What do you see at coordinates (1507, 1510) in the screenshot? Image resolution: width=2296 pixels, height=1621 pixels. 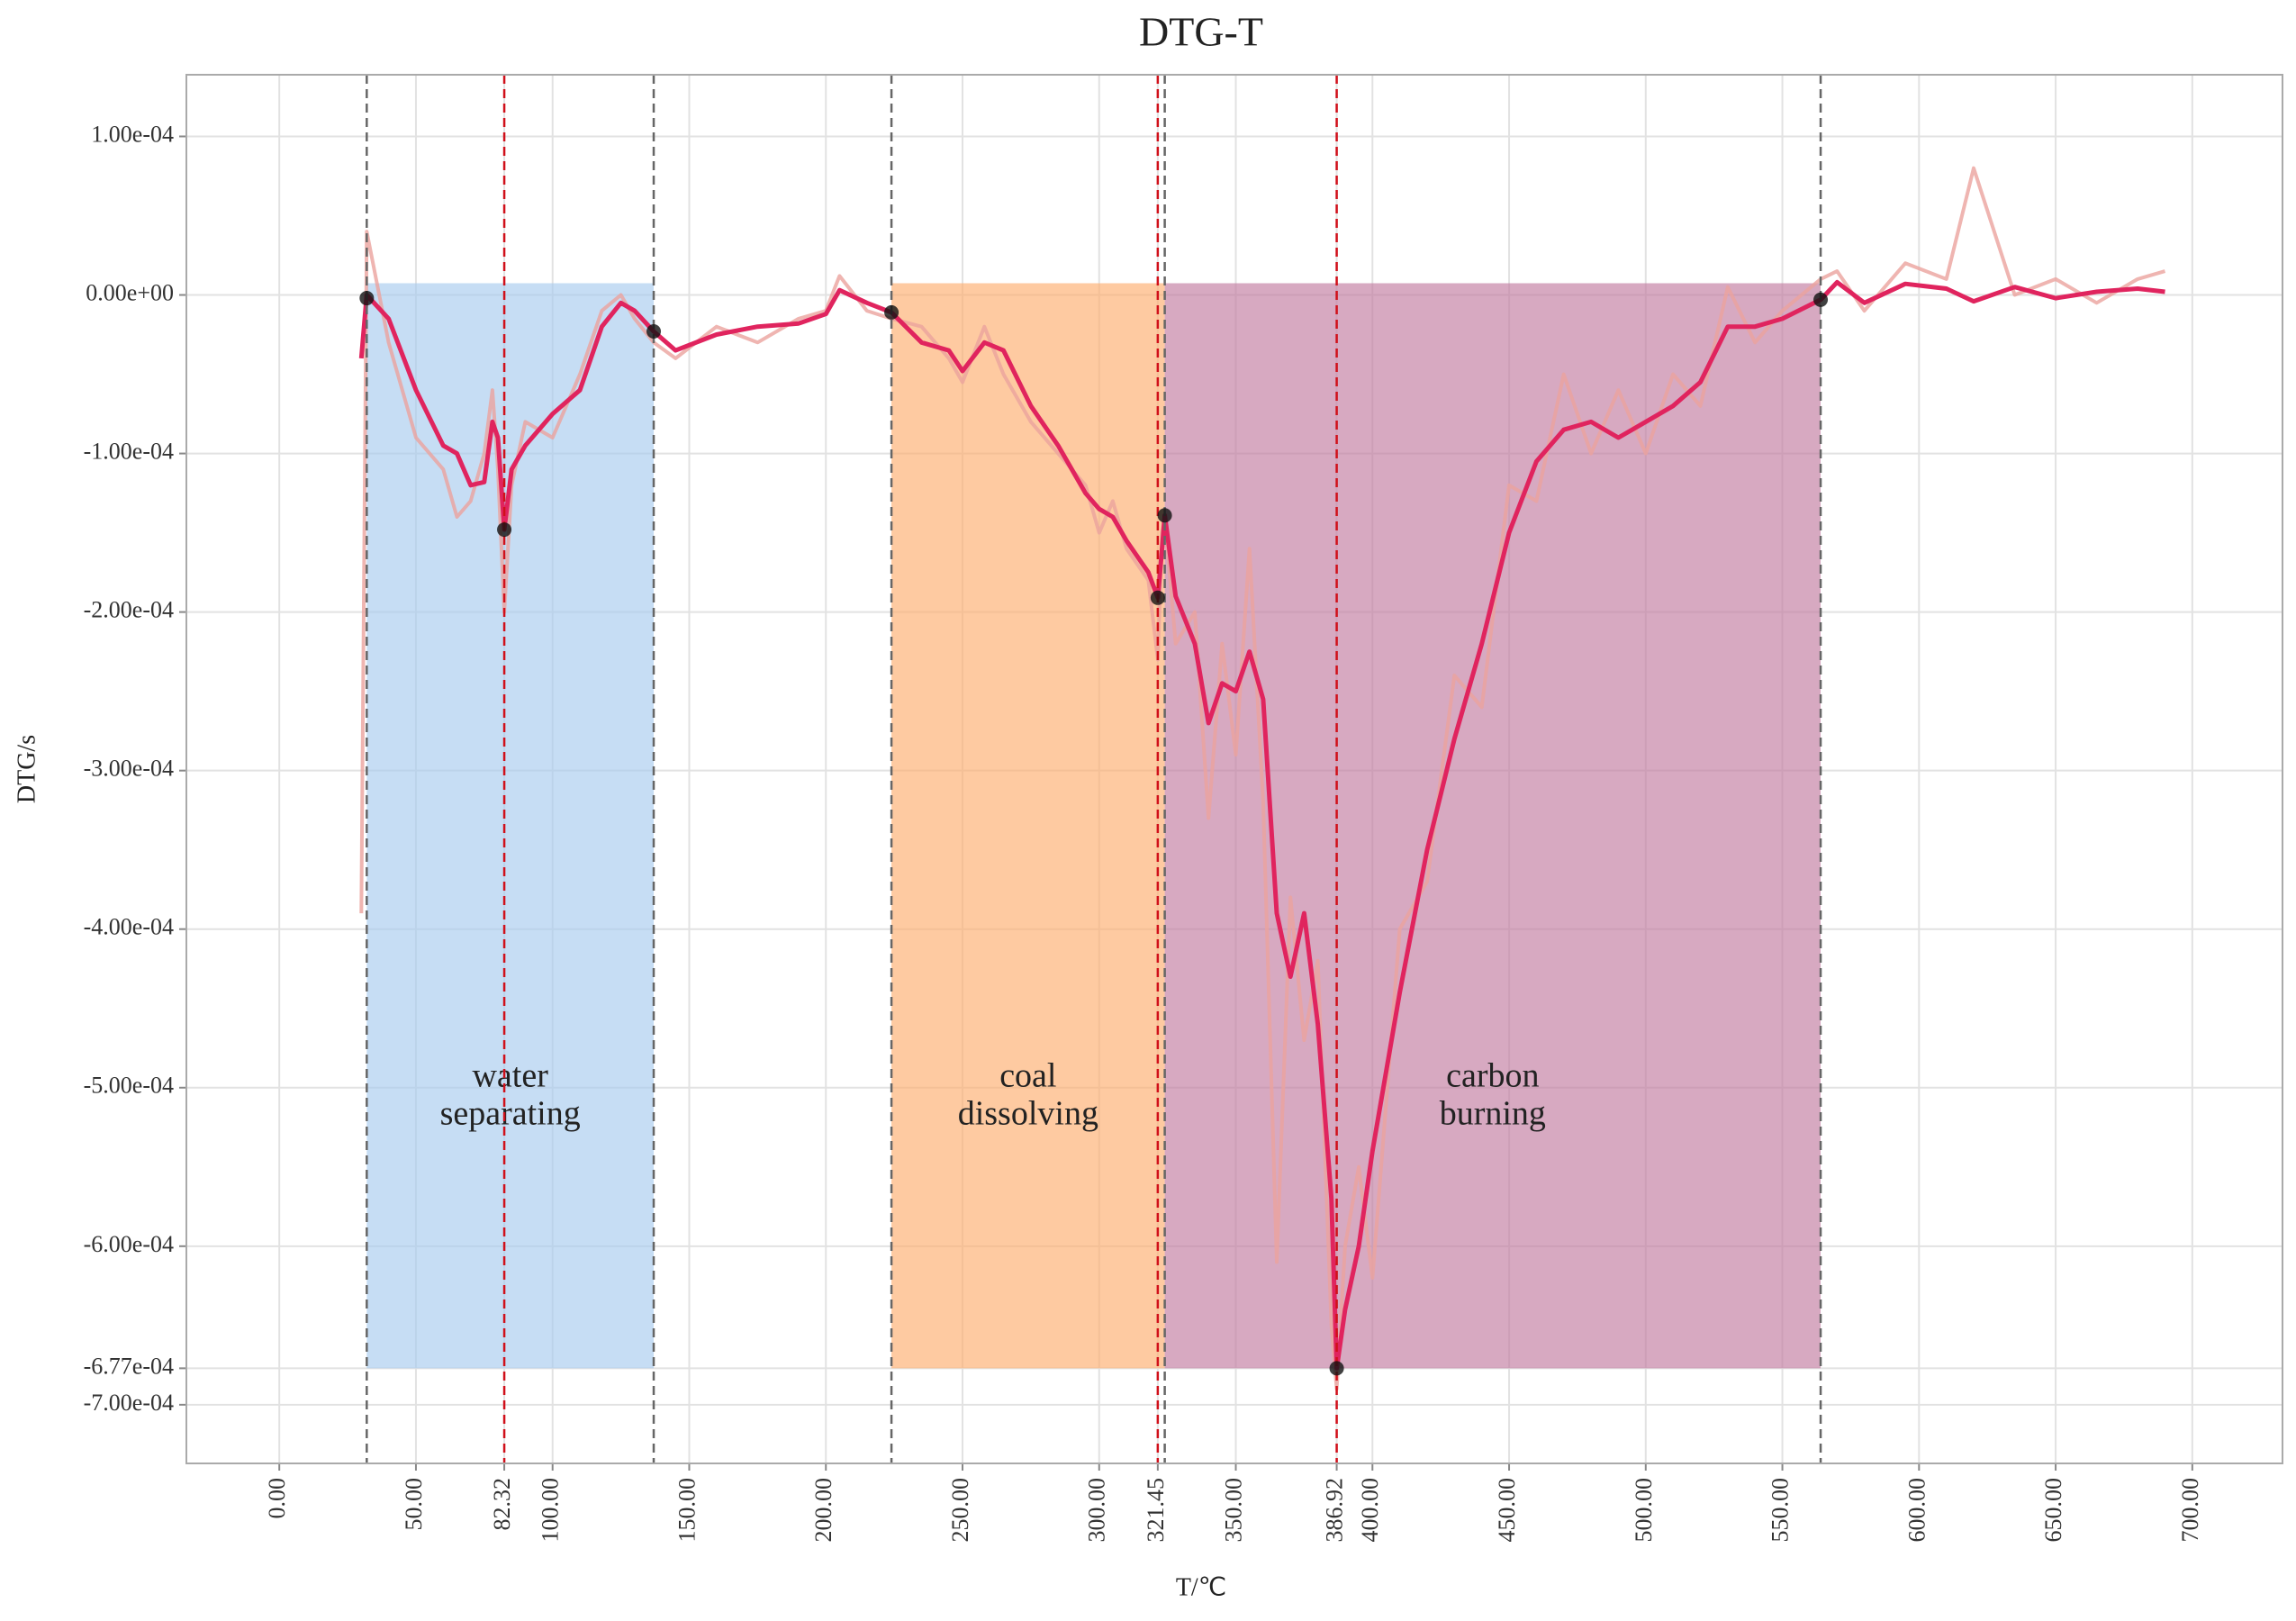 I see `x-tick-label: 450.00` at bounding box center [1507, 1510].